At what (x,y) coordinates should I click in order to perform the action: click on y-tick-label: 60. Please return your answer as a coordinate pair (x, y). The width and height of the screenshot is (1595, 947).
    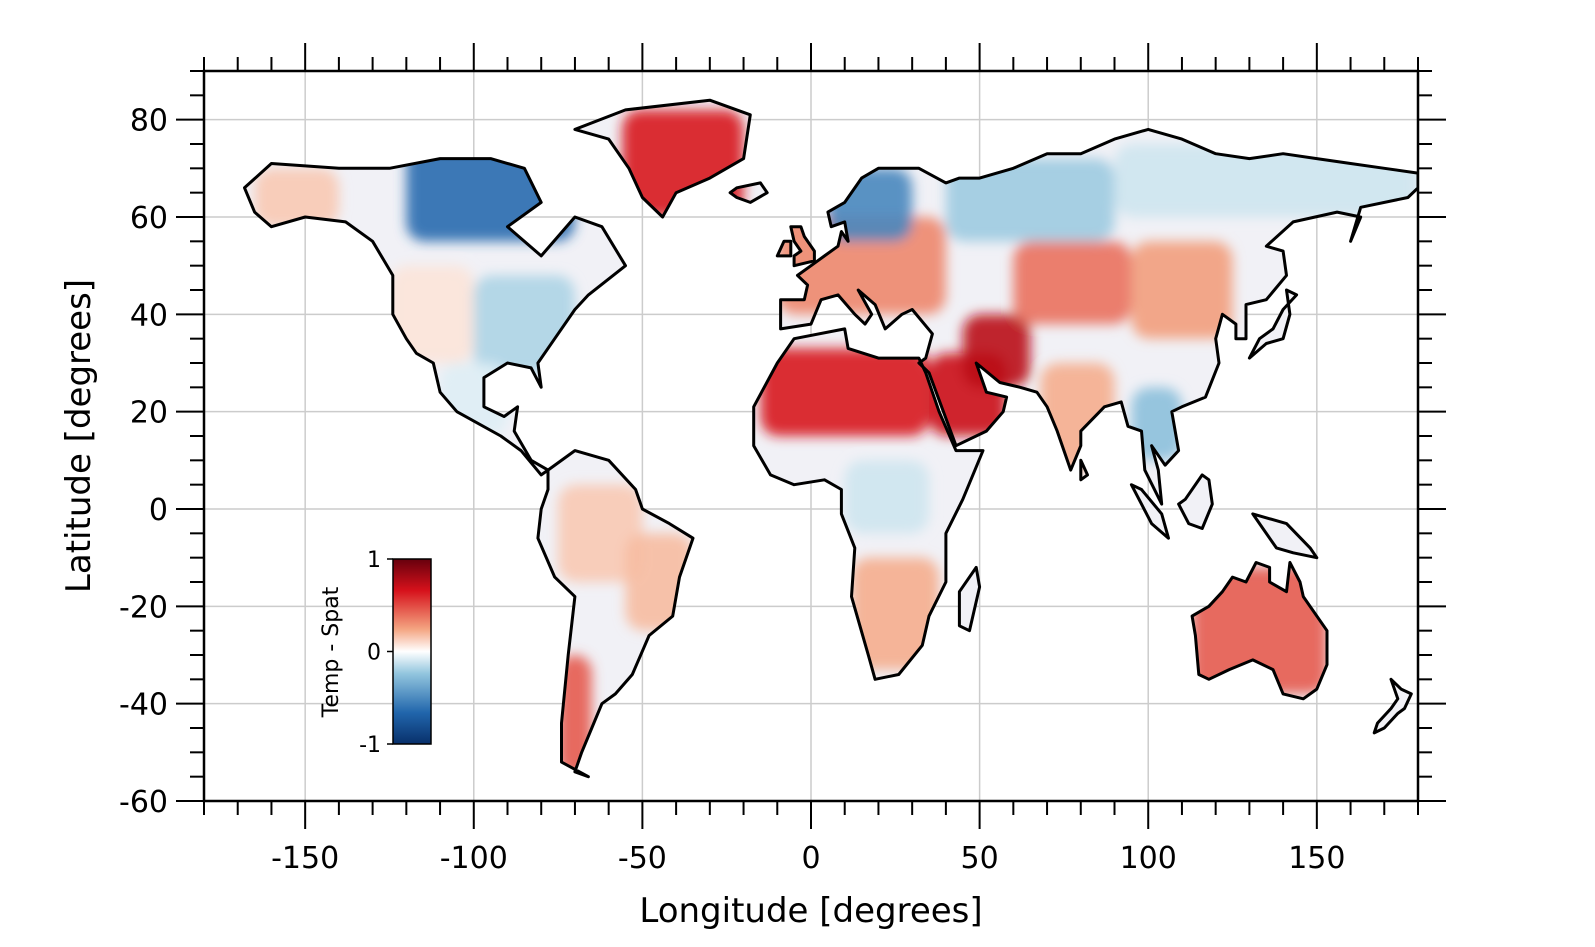
    Looking at the image, I should click on (149, 218).